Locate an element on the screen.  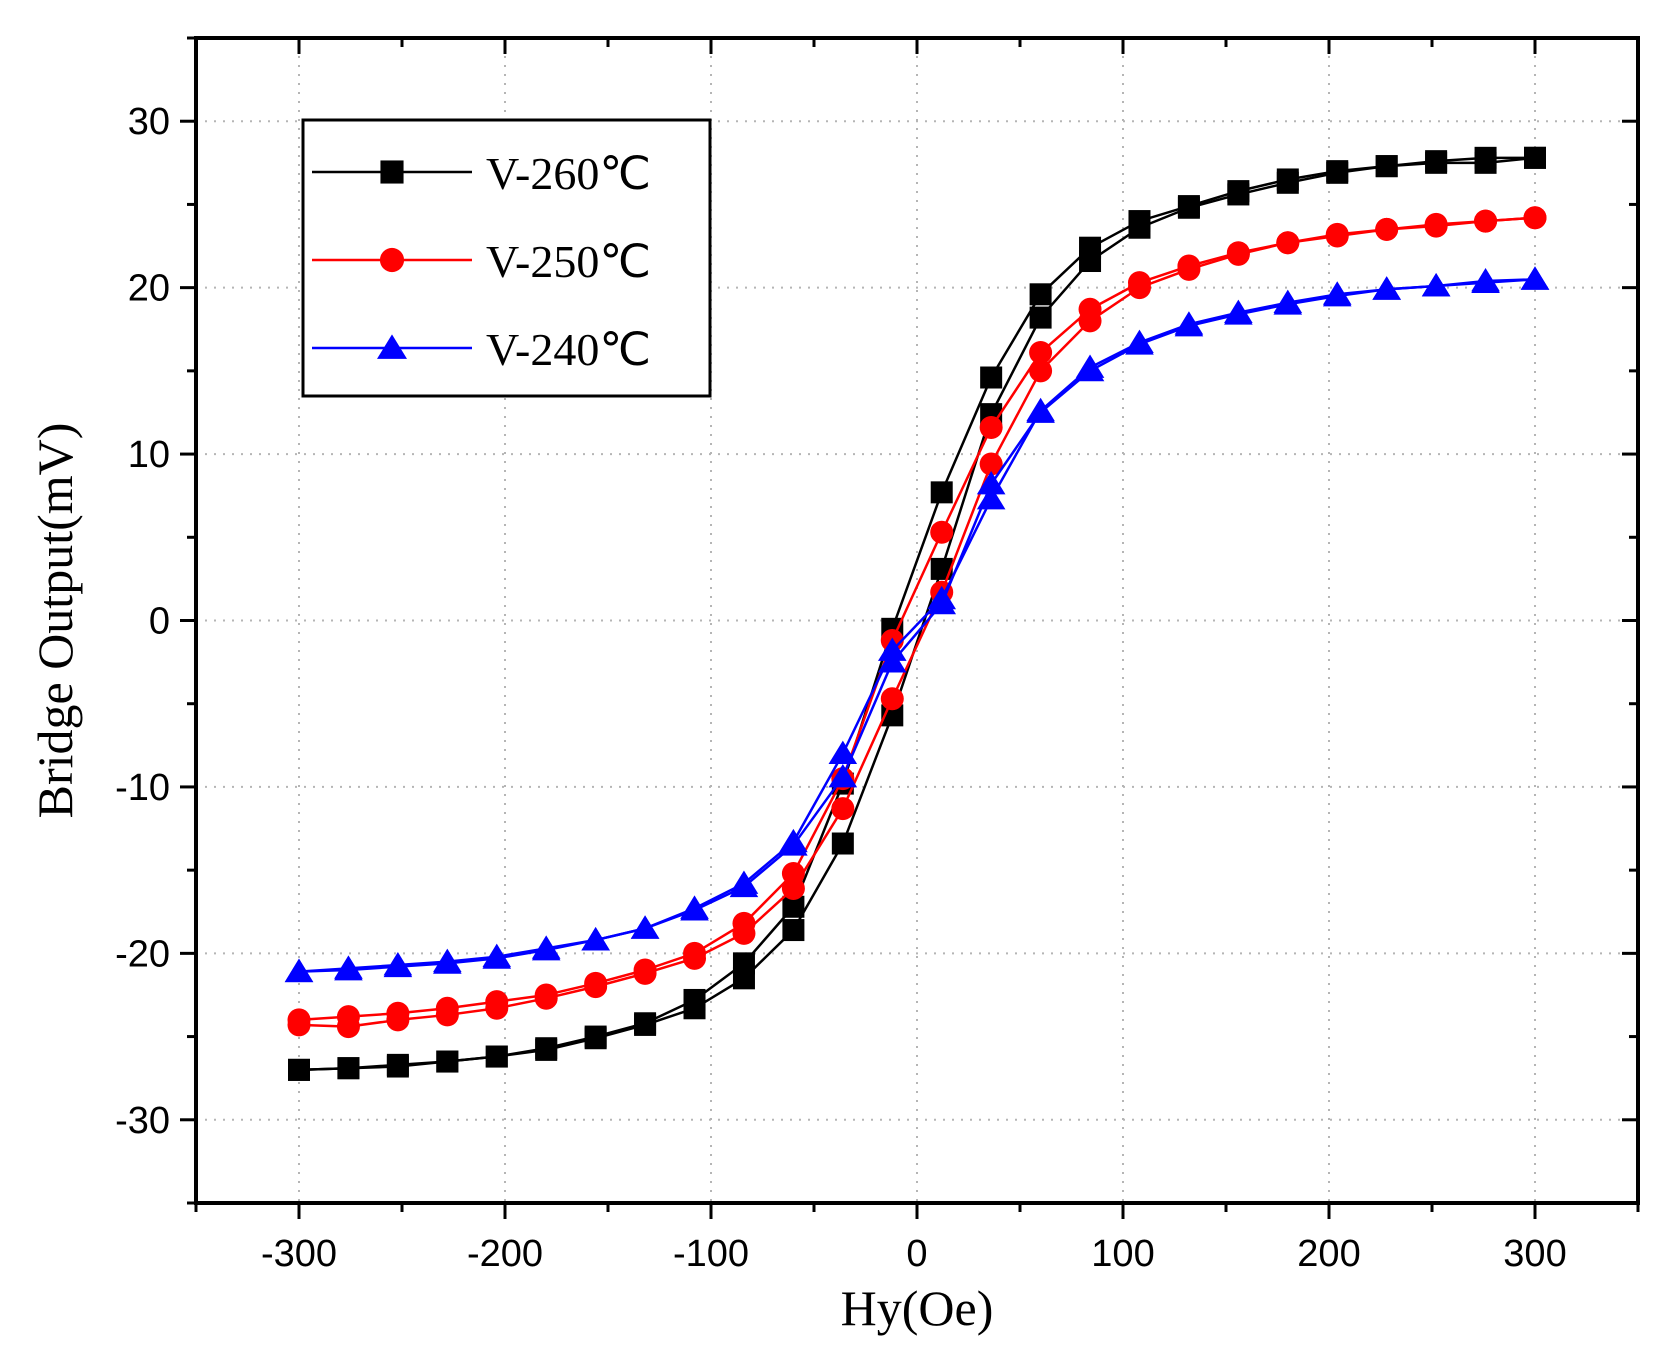
y-tick-label: -30 is located at coordinates (142, 1121).